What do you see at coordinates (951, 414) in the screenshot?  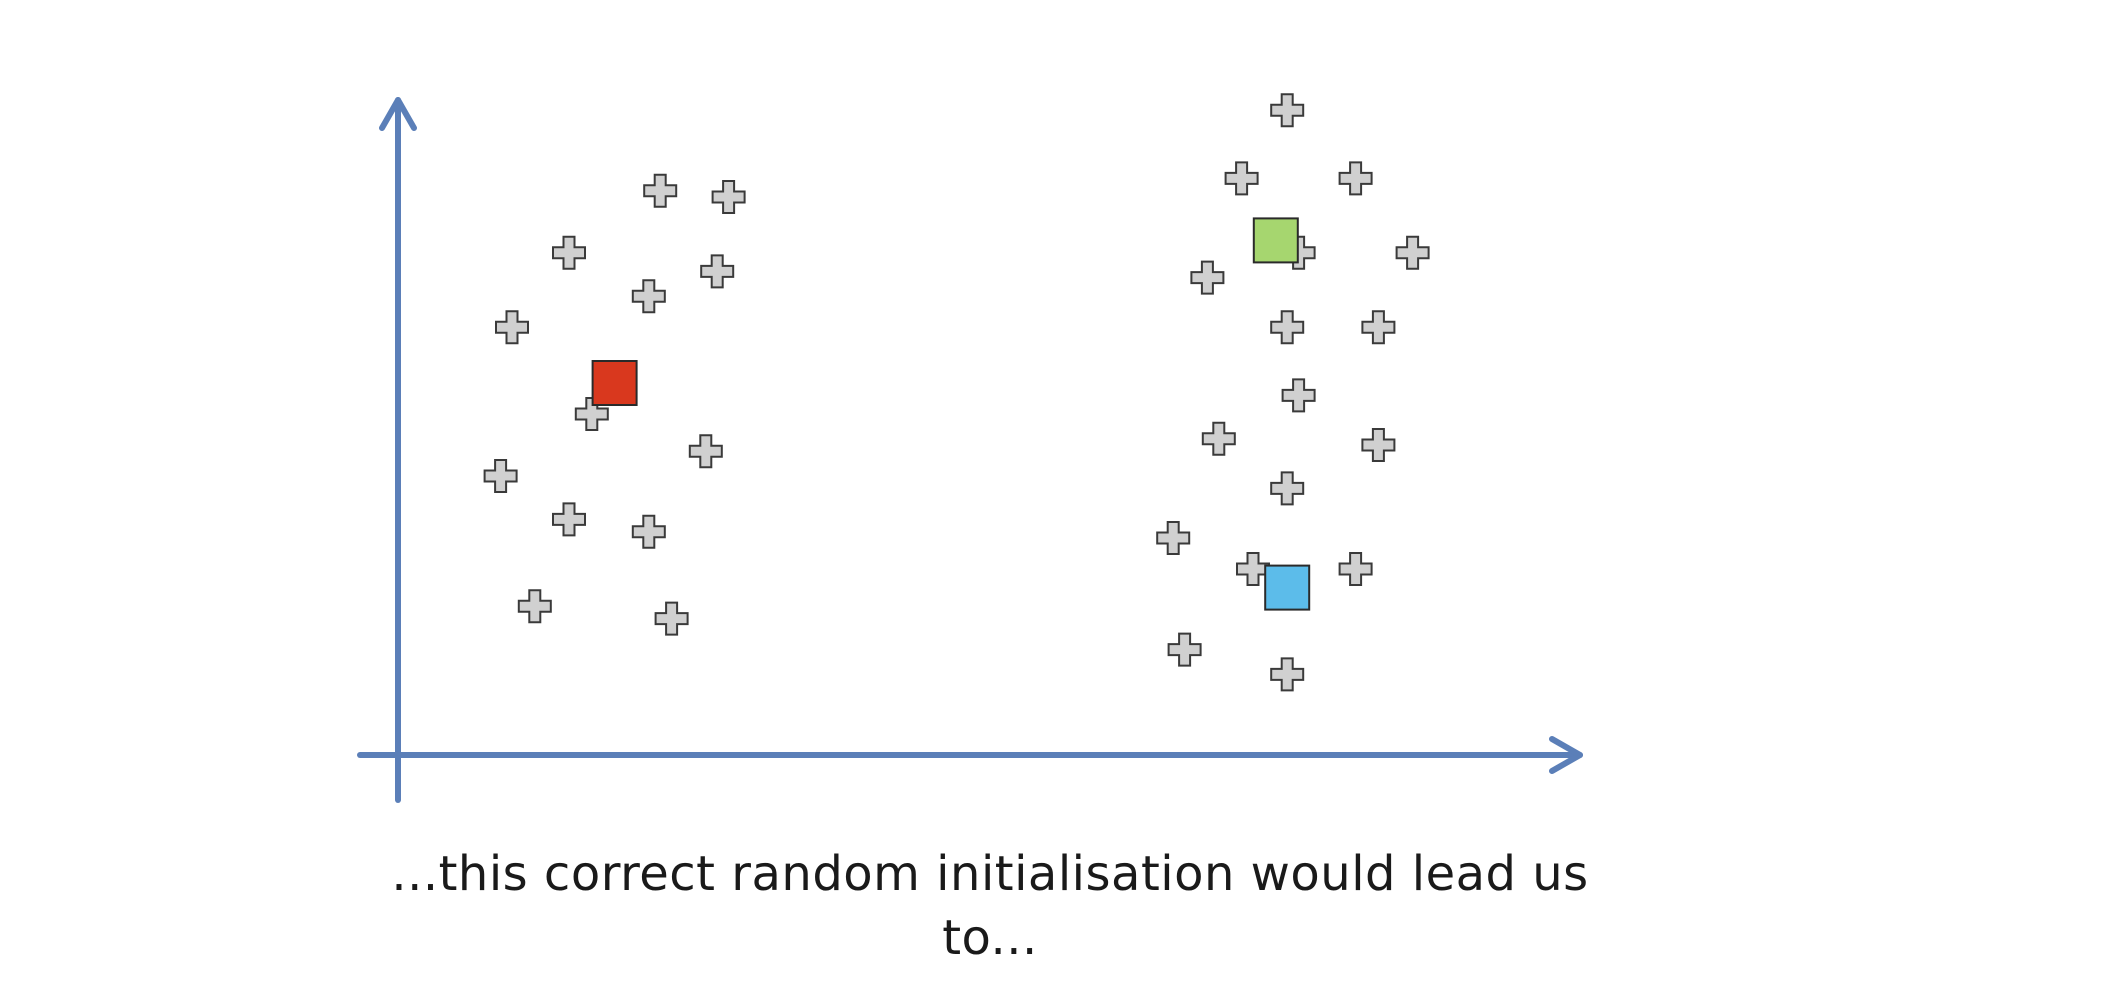 I see `centroids` at bounding box center [951, 414].